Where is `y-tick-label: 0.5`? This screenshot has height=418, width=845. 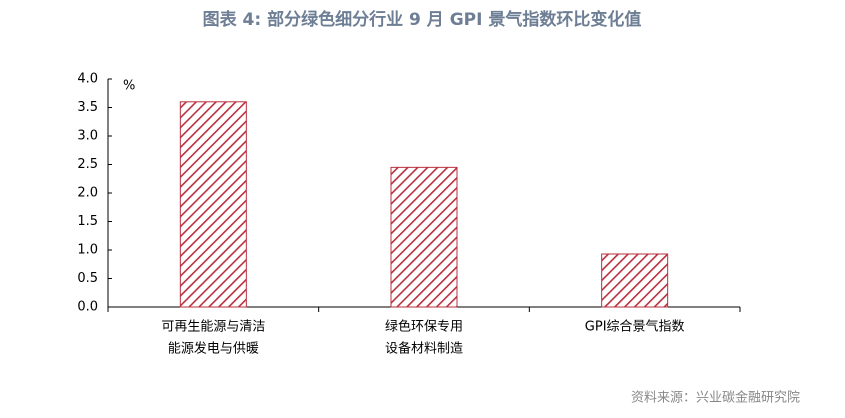 y-tick-label: 0.5 is located at coordinates (87, 278).